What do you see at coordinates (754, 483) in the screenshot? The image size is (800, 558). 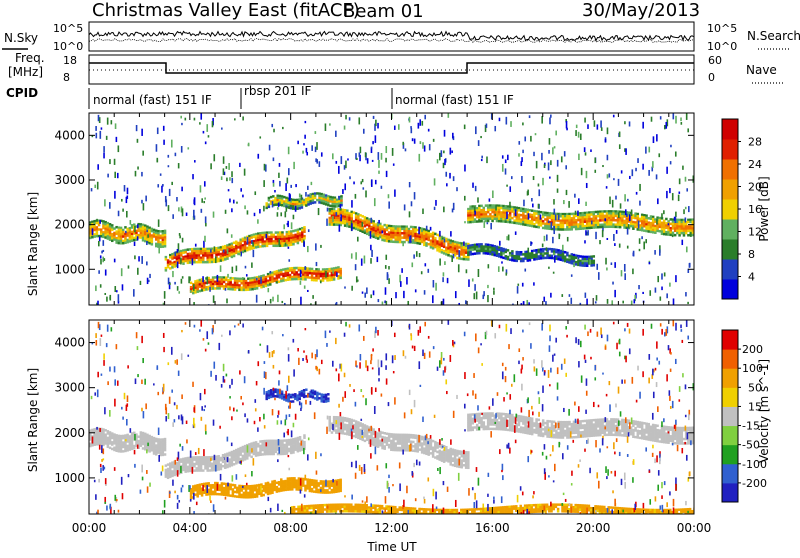 I see `colorbar-tick-label: -200` at bounding box center [754, 483].